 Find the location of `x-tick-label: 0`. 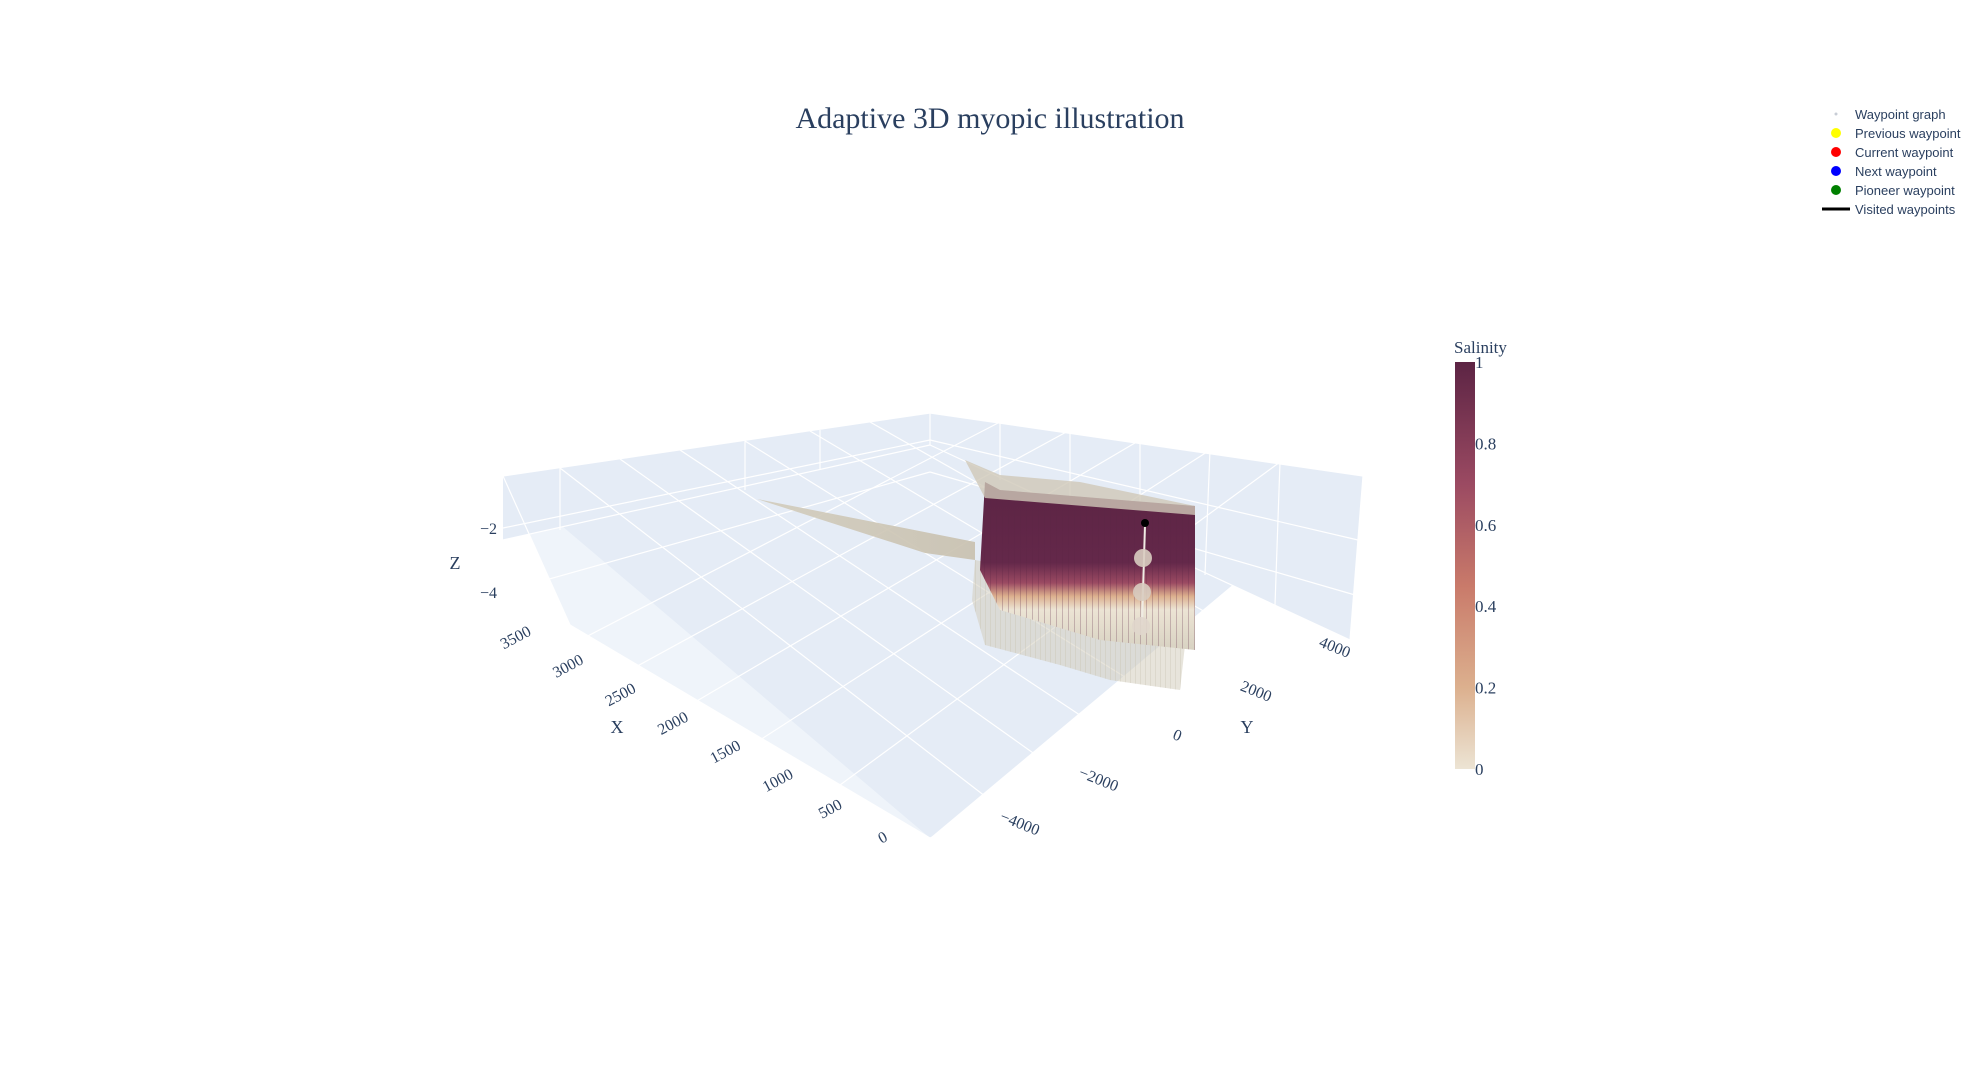

x-tick-label: 0 is located at coordinates (882, 838).